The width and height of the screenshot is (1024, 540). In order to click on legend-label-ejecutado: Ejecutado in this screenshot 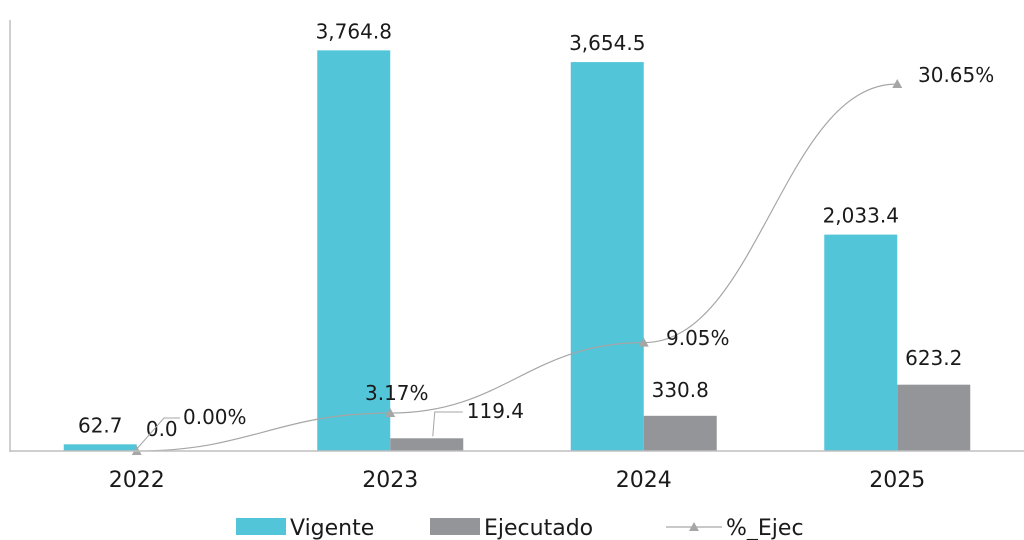, I will do `click(538, 528)`.